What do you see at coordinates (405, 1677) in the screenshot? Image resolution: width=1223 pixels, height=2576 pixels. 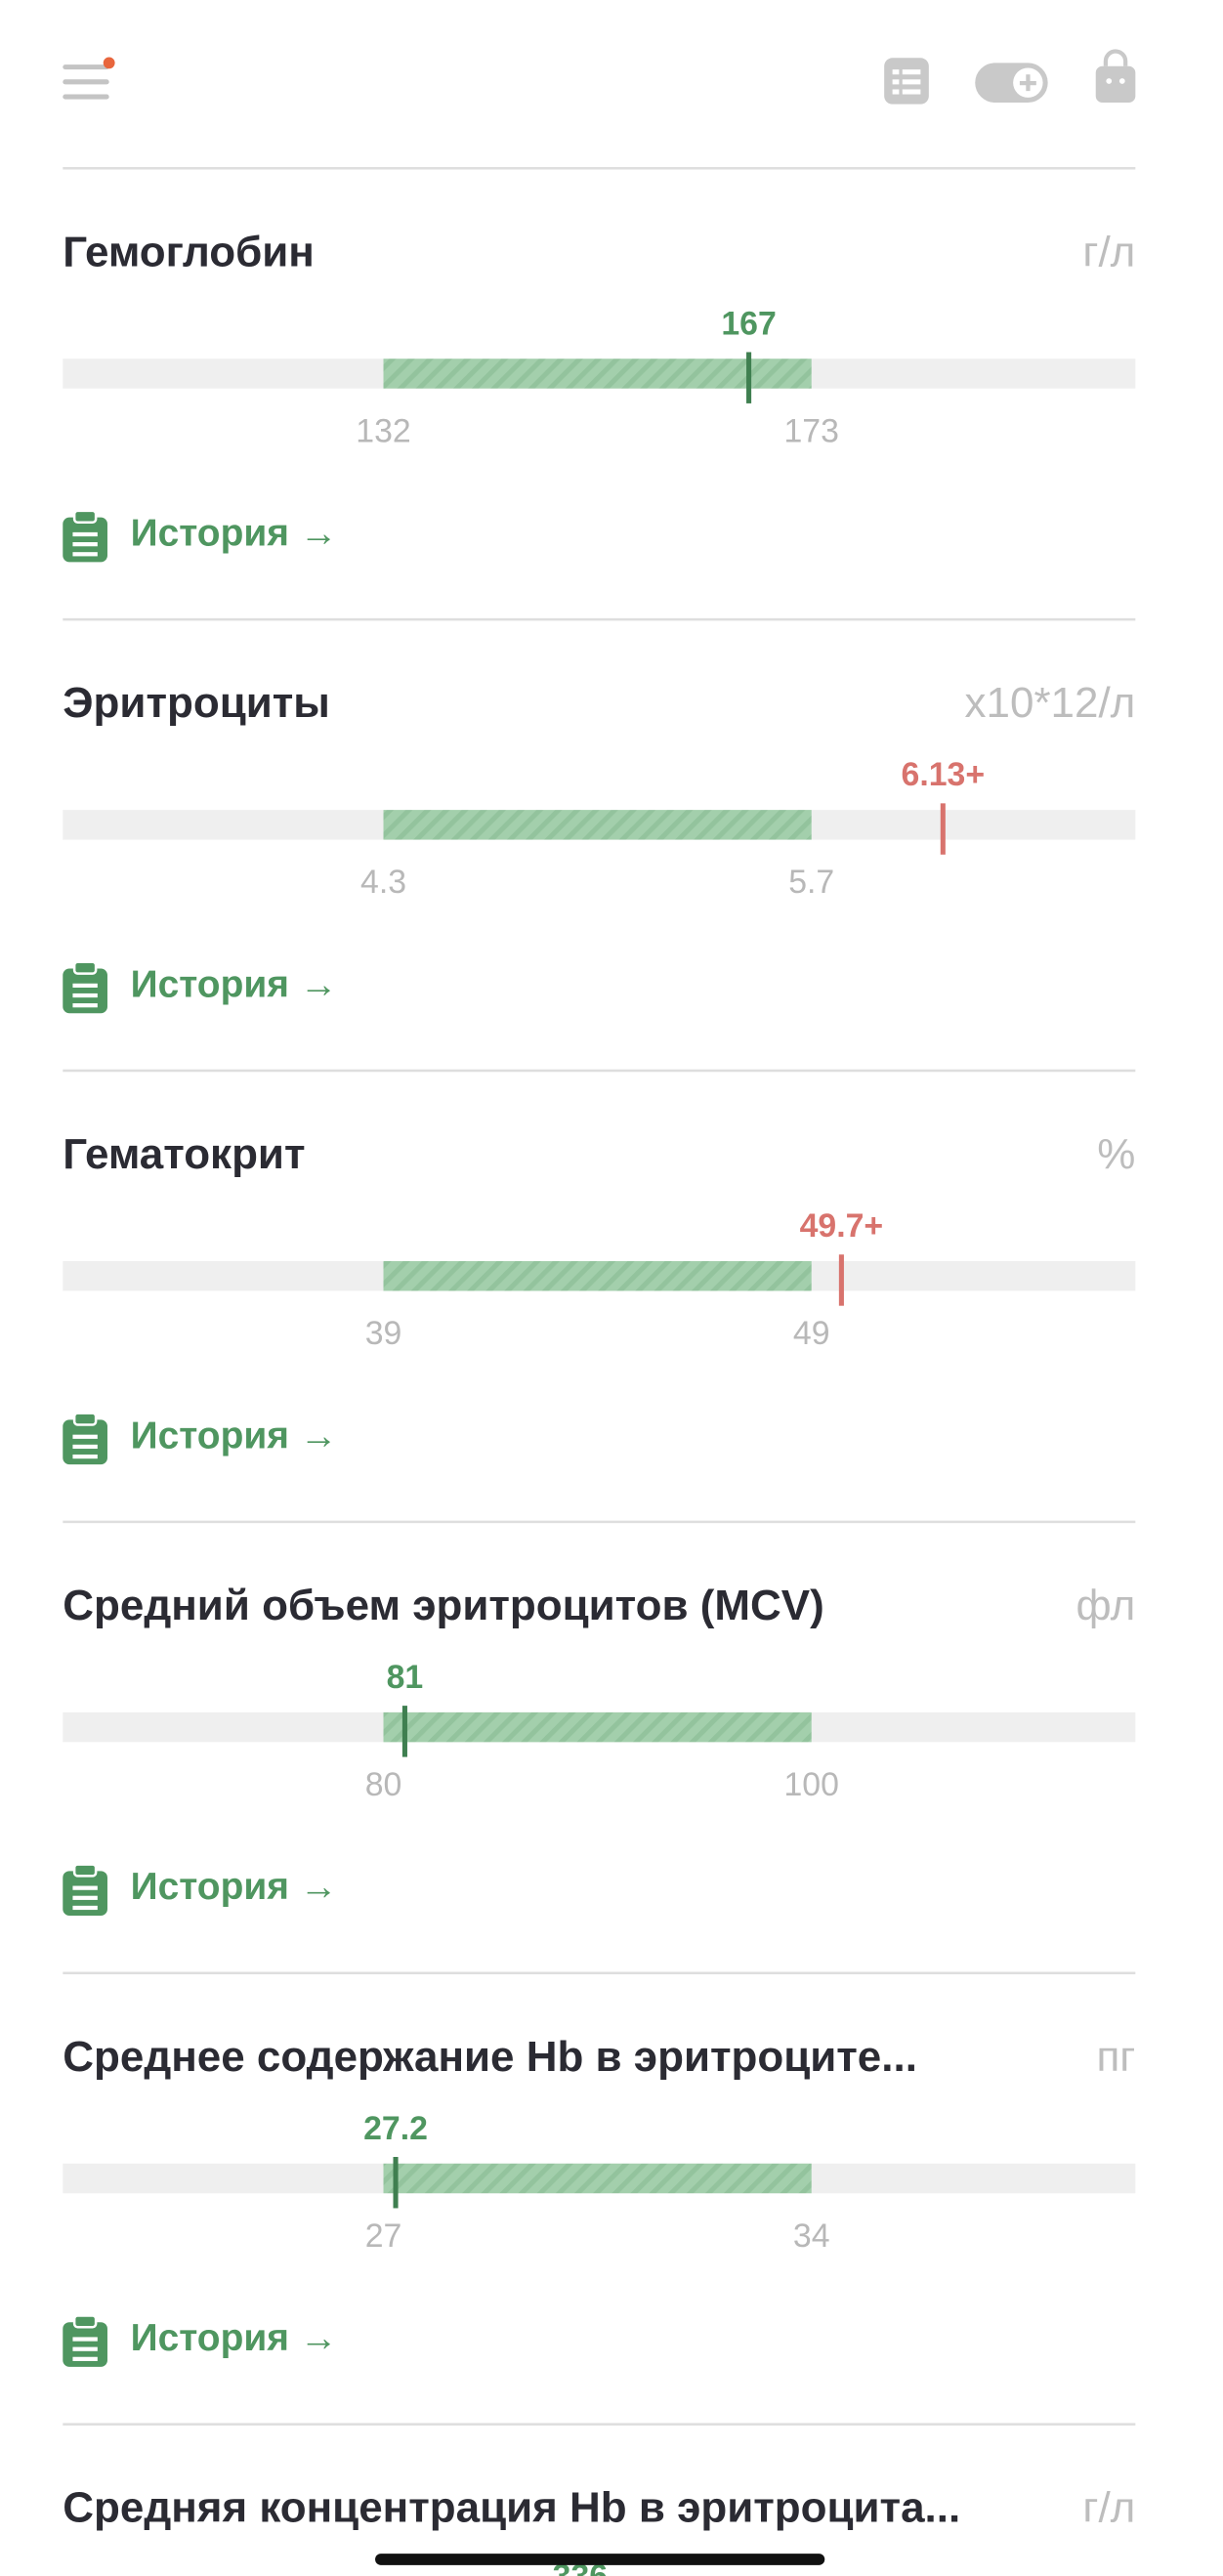 I see `value-label: 81` at bounding box center [405, 1677].